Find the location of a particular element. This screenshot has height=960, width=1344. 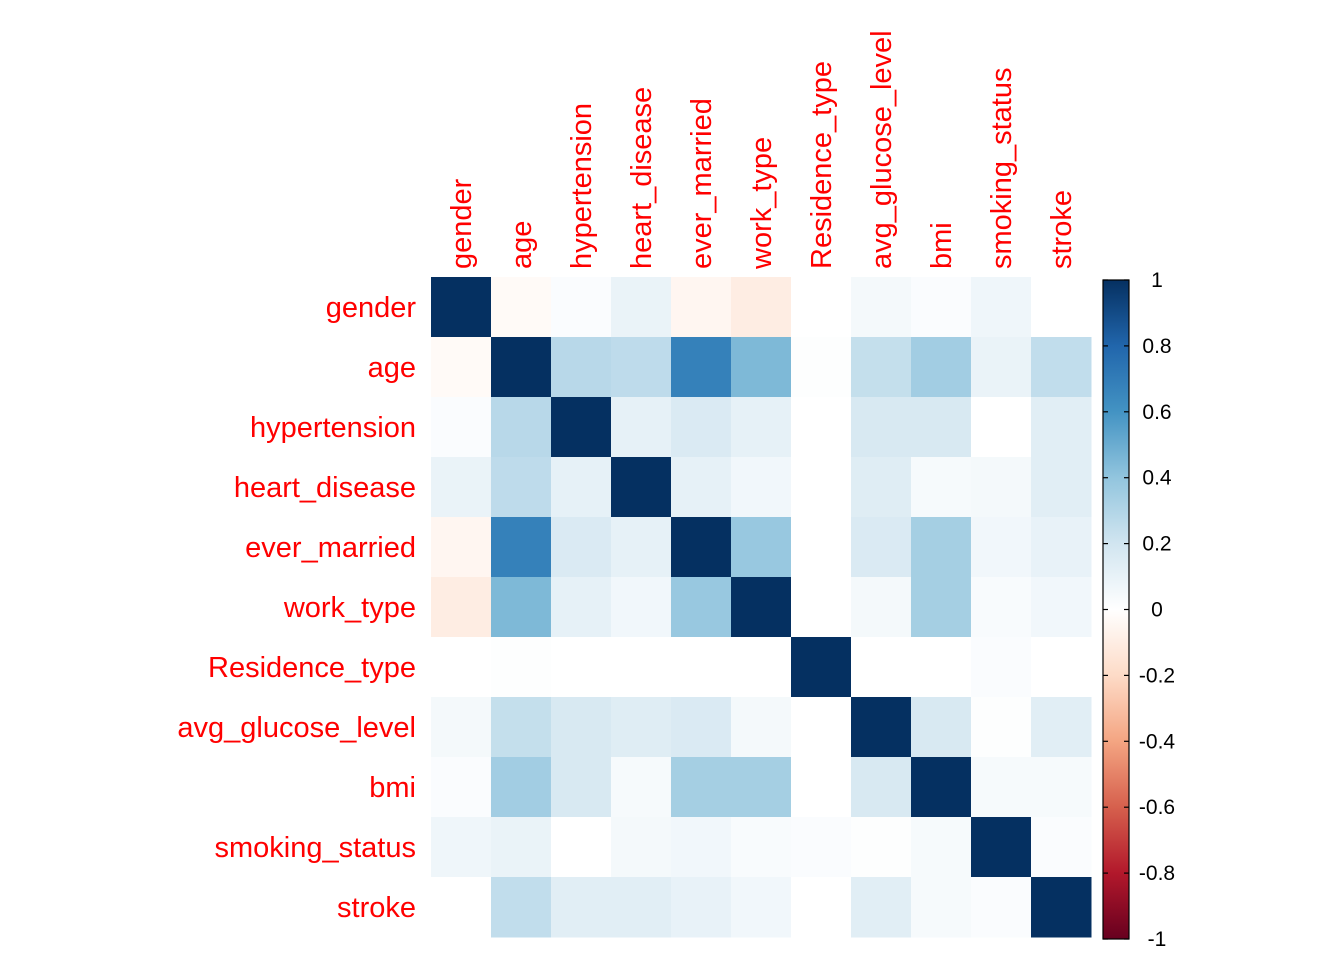

heatmap-cell-hypertension-stroke is located at coordinates (1061, 427).